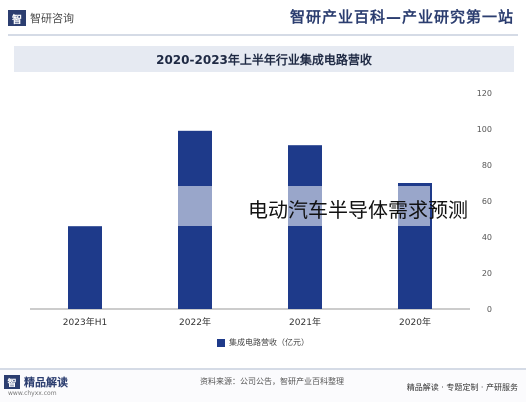 The image size is (526, 402). Describe the element at coordinates (244, 206) in the screenshot. I see `overlay-band` at that location.